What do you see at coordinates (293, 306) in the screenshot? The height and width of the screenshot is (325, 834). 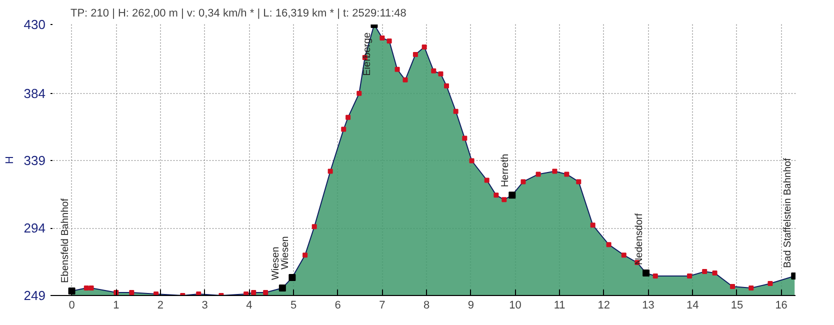 I see `x-tick-label: 5` at bounding box center [293, 306].